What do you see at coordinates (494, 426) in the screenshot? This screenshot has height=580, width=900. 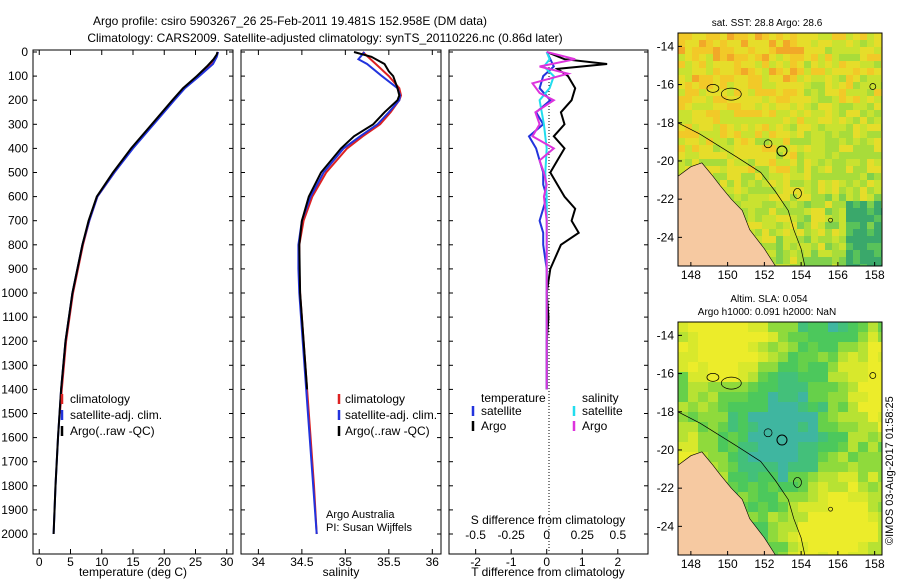 I see `legend-t-argo-label: Argo` at bounding box center [494, 426].